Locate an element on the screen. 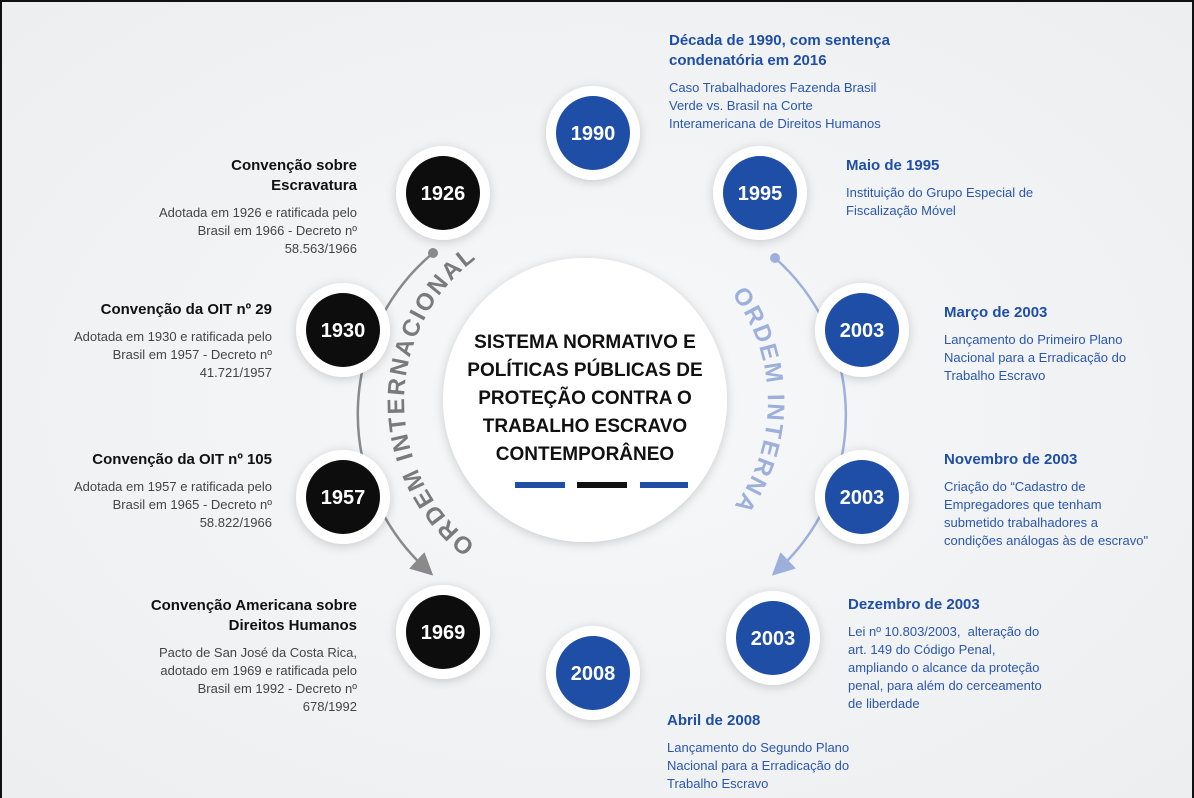 Image resolution: width=1194 pixels, height=798 pixels. item-title: Maio de 1995 is located at coordinates (892, 165).